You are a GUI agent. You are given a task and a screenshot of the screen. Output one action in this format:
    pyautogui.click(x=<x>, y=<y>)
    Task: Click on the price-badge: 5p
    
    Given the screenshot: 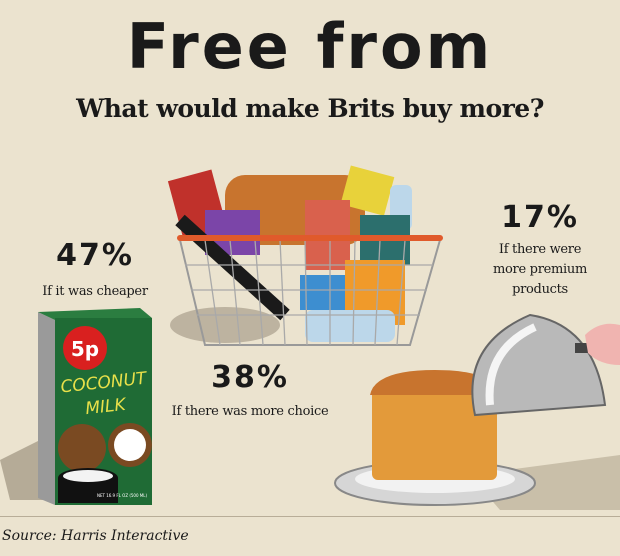 What is the action you would take?
    pyautogui.click(x=85, y=349)
    